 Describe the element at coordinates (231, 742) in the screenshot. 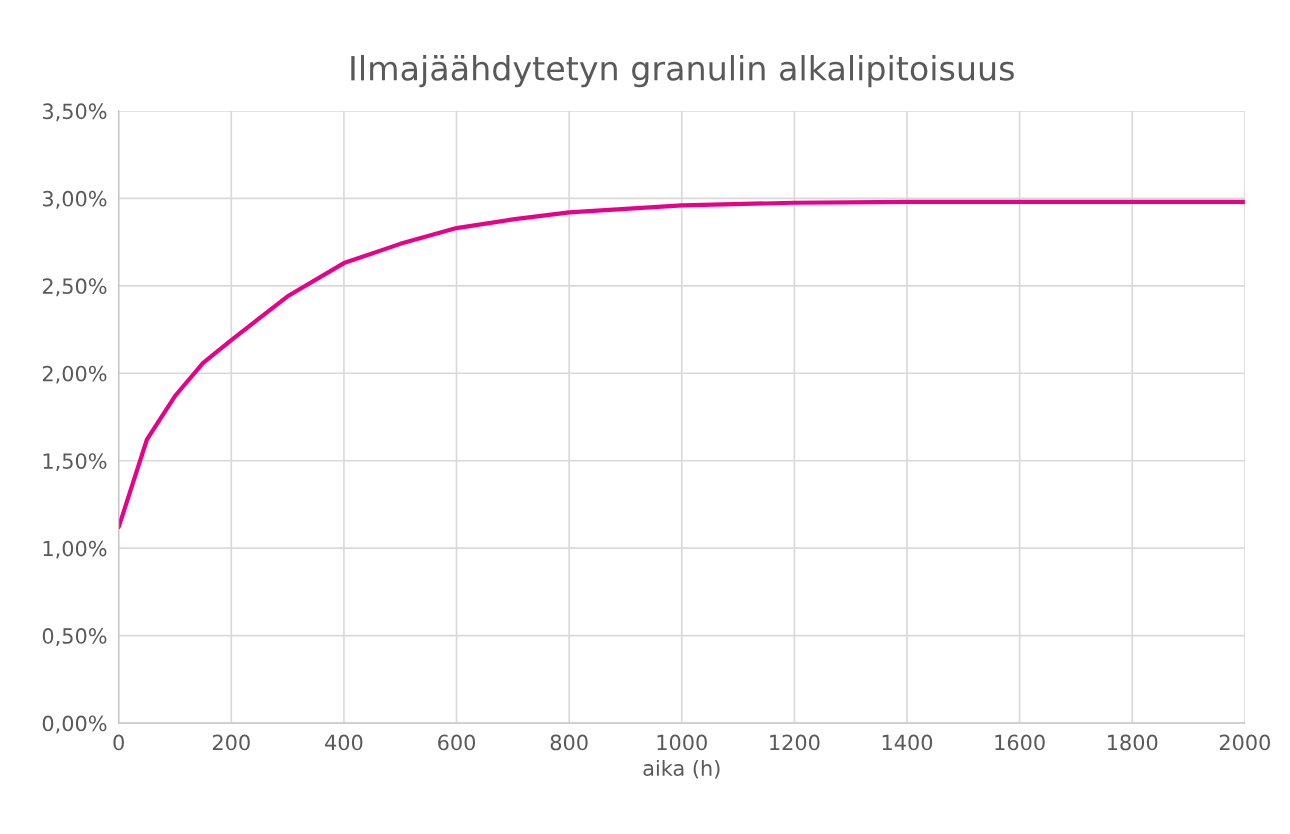

I see `x-tick-label: 200` at that location.